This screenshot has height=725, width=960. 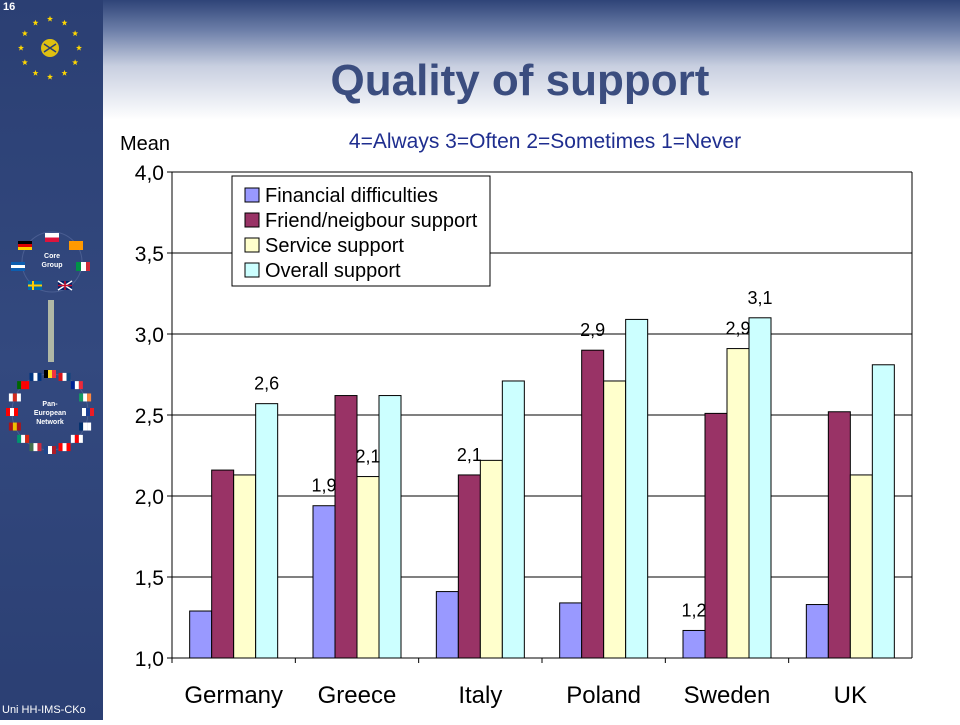 What do you see at coordinates (149, 335) in the screenshot?
I see `y-tick-label: 3,0` at bounding box center [149, 335].